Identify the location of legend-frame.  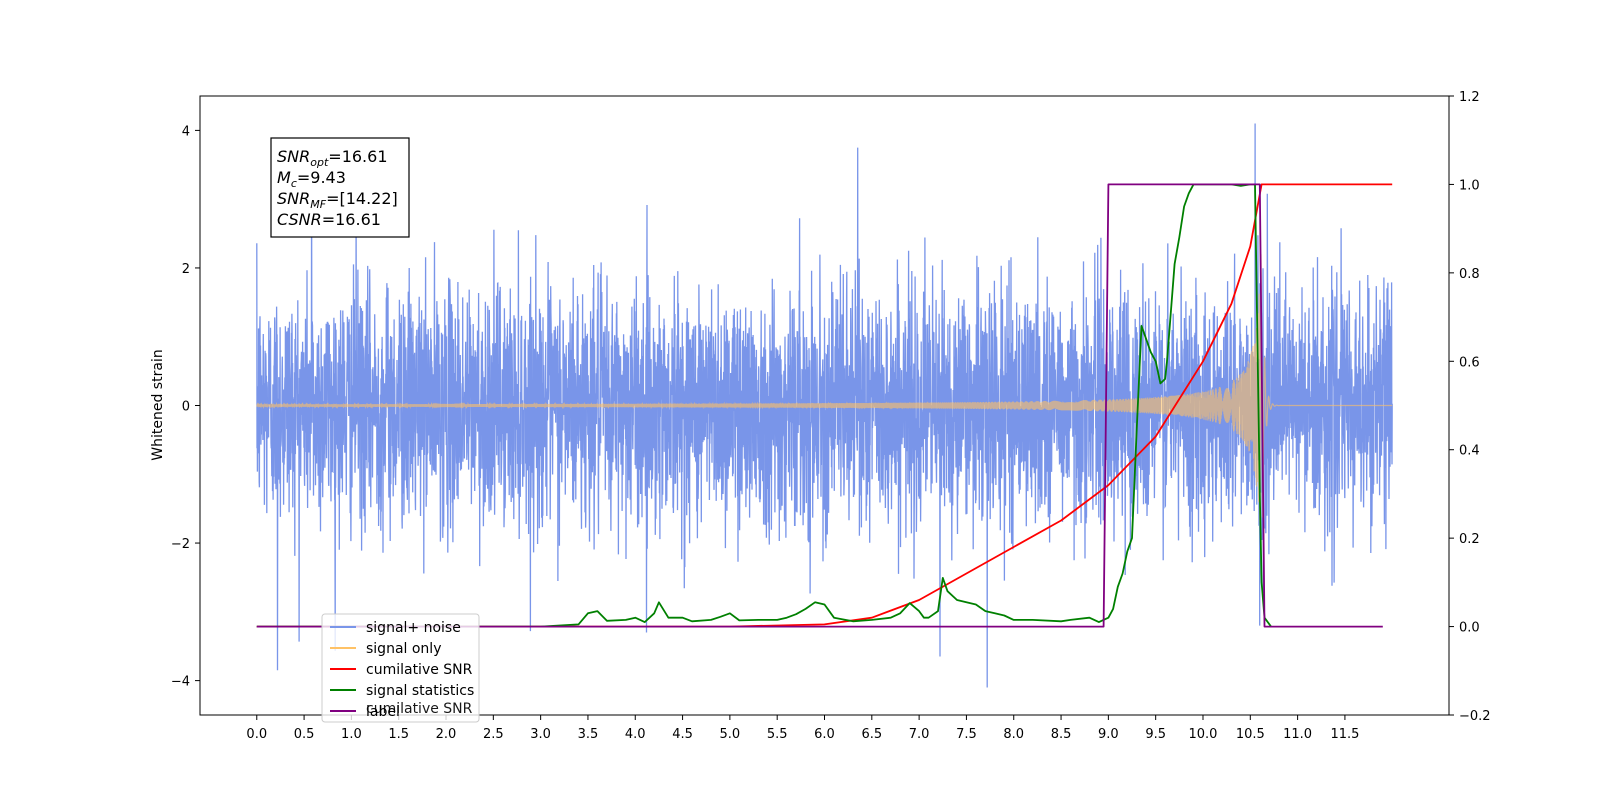
(400, 668).